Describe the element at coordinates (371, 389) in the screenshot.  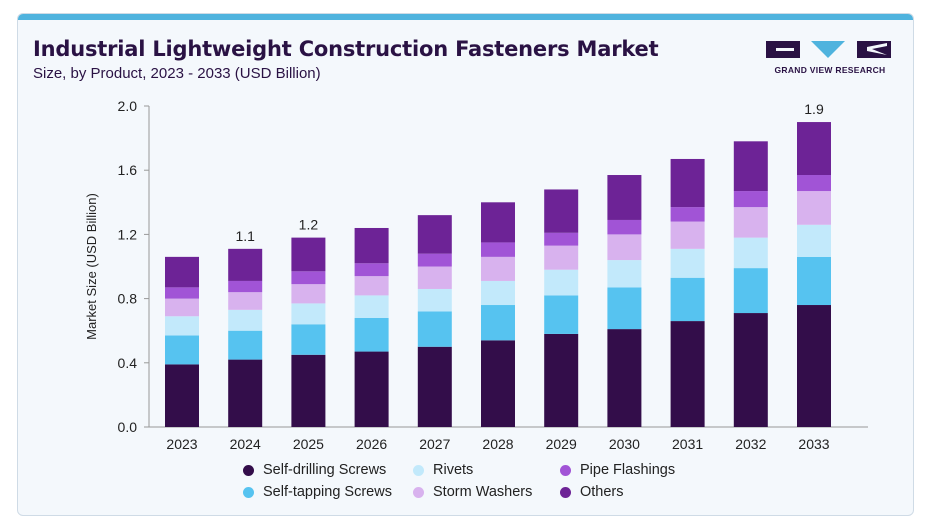
I see `bar-segment-2026-self-drilling-screws` at that location.